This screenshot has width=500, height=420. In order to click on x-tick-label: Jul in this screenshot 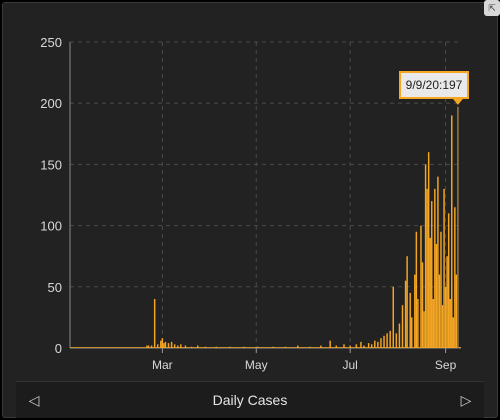, I will do `click(349, 365)`.